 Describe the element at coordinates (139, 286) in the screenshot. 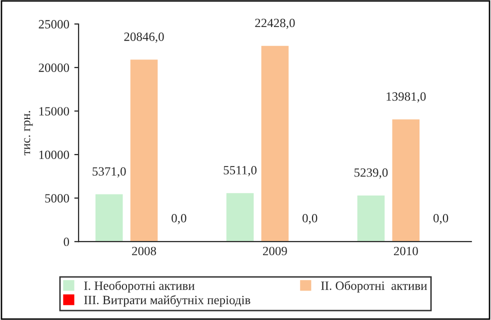

I see `legend-label: I. Необоротні активи` at that location.